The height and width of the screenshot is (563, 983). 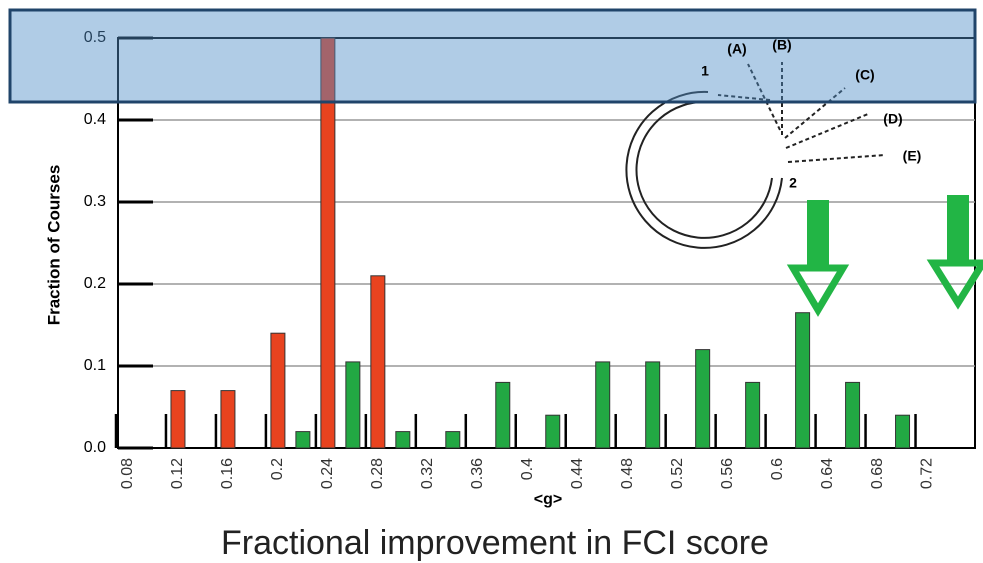 What do you see at coordinates (777, 469) in the screenshot?
I see `x-tick-label: 0.6` at bounding box center [777, 469].